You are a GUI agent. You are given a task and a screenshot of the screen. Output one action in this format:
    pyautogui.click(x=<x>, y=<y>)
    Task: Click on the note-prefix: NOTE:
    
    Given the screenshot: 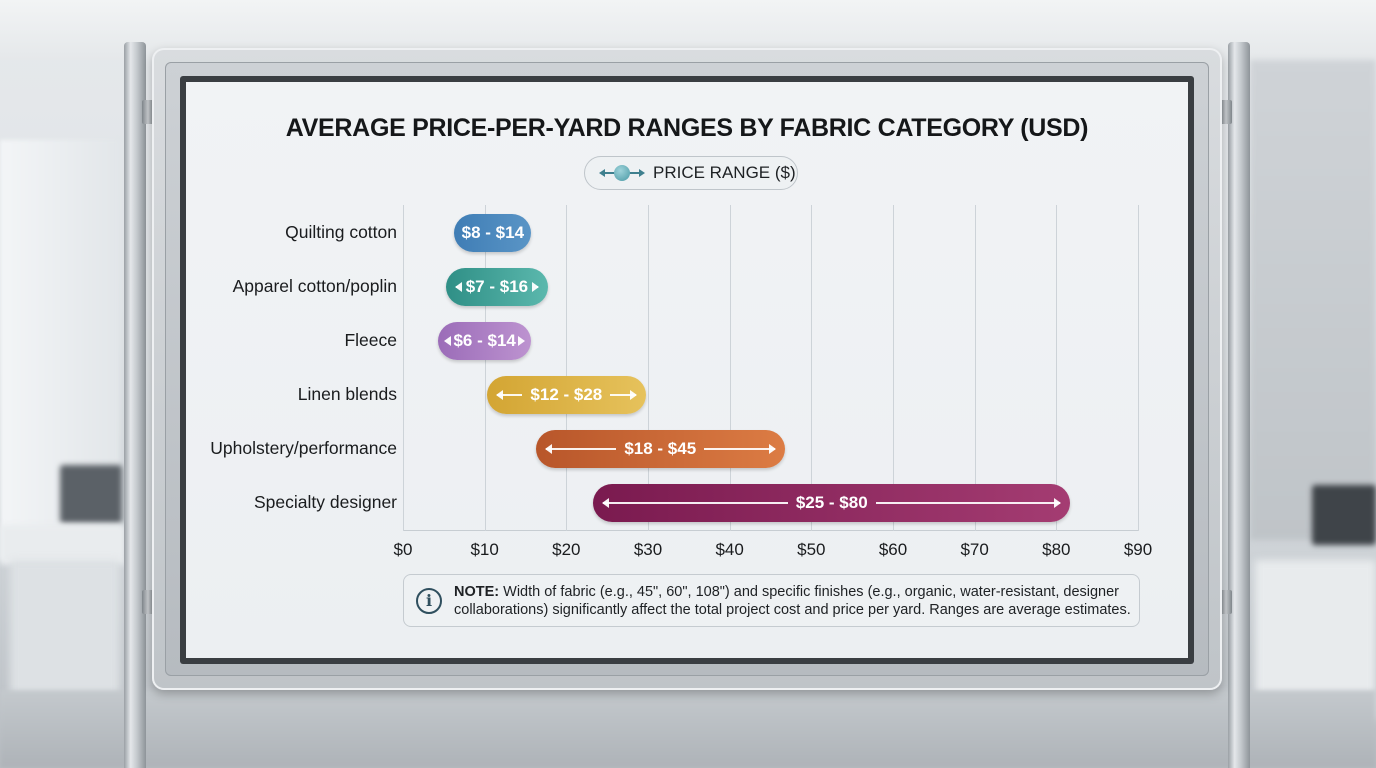 What is the action you would take?
    pyautogui.click(x=477, y=591)
    